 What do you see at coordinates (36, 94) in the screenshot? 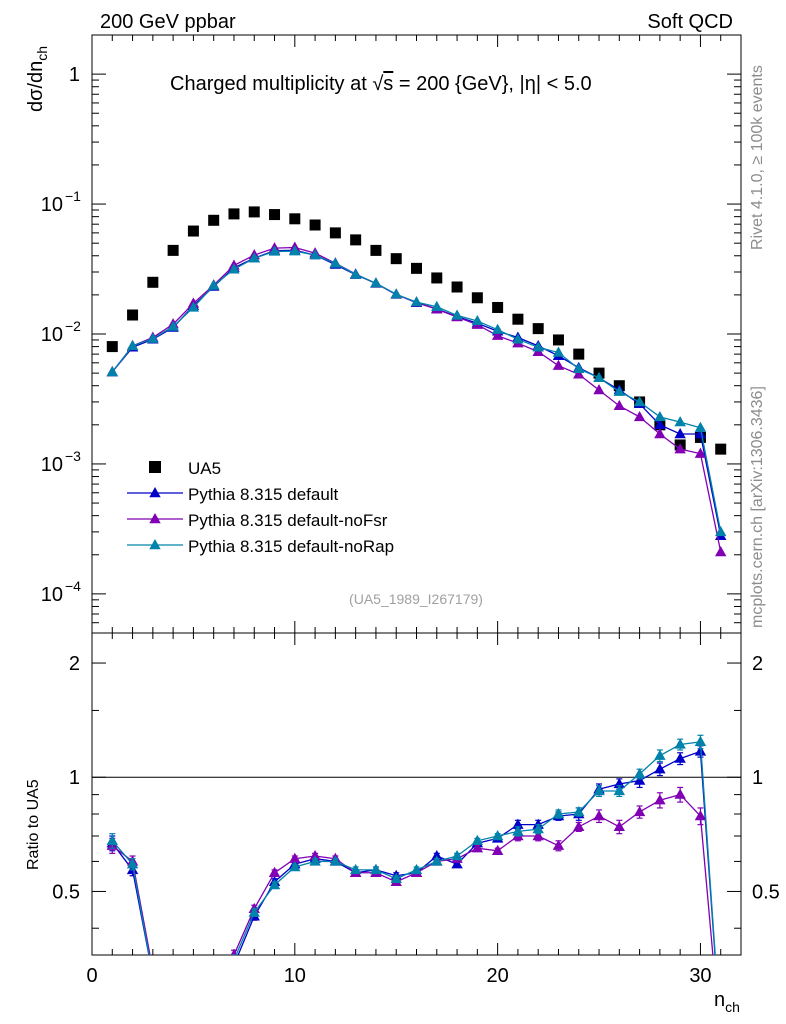
I see `ylabel-sigma: σ` at bounding box center [36, 94].